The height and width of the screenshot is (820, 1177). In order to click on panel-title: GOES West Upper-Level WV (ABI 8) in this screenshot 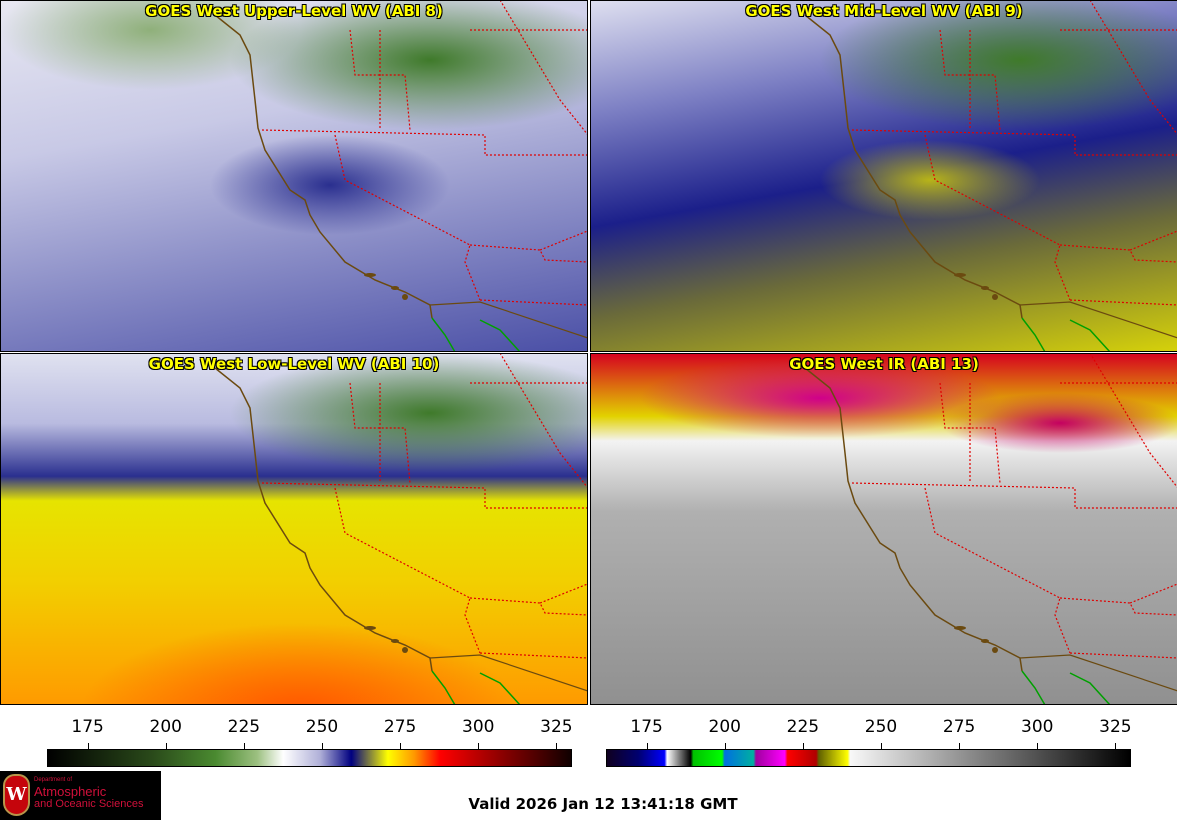, I will do `click(294, 11)`.